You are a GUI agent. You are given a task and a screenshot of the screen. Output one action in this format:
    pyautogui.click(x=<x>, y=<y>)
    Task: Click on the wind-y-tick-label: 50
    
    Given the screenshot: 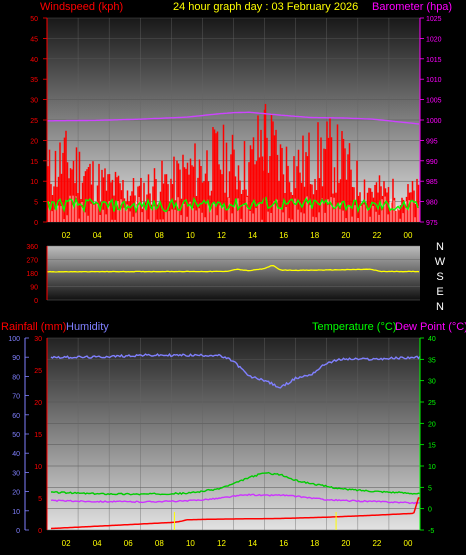 What is the action you would take?
    pyautogui.click(x=34, y=19)
    